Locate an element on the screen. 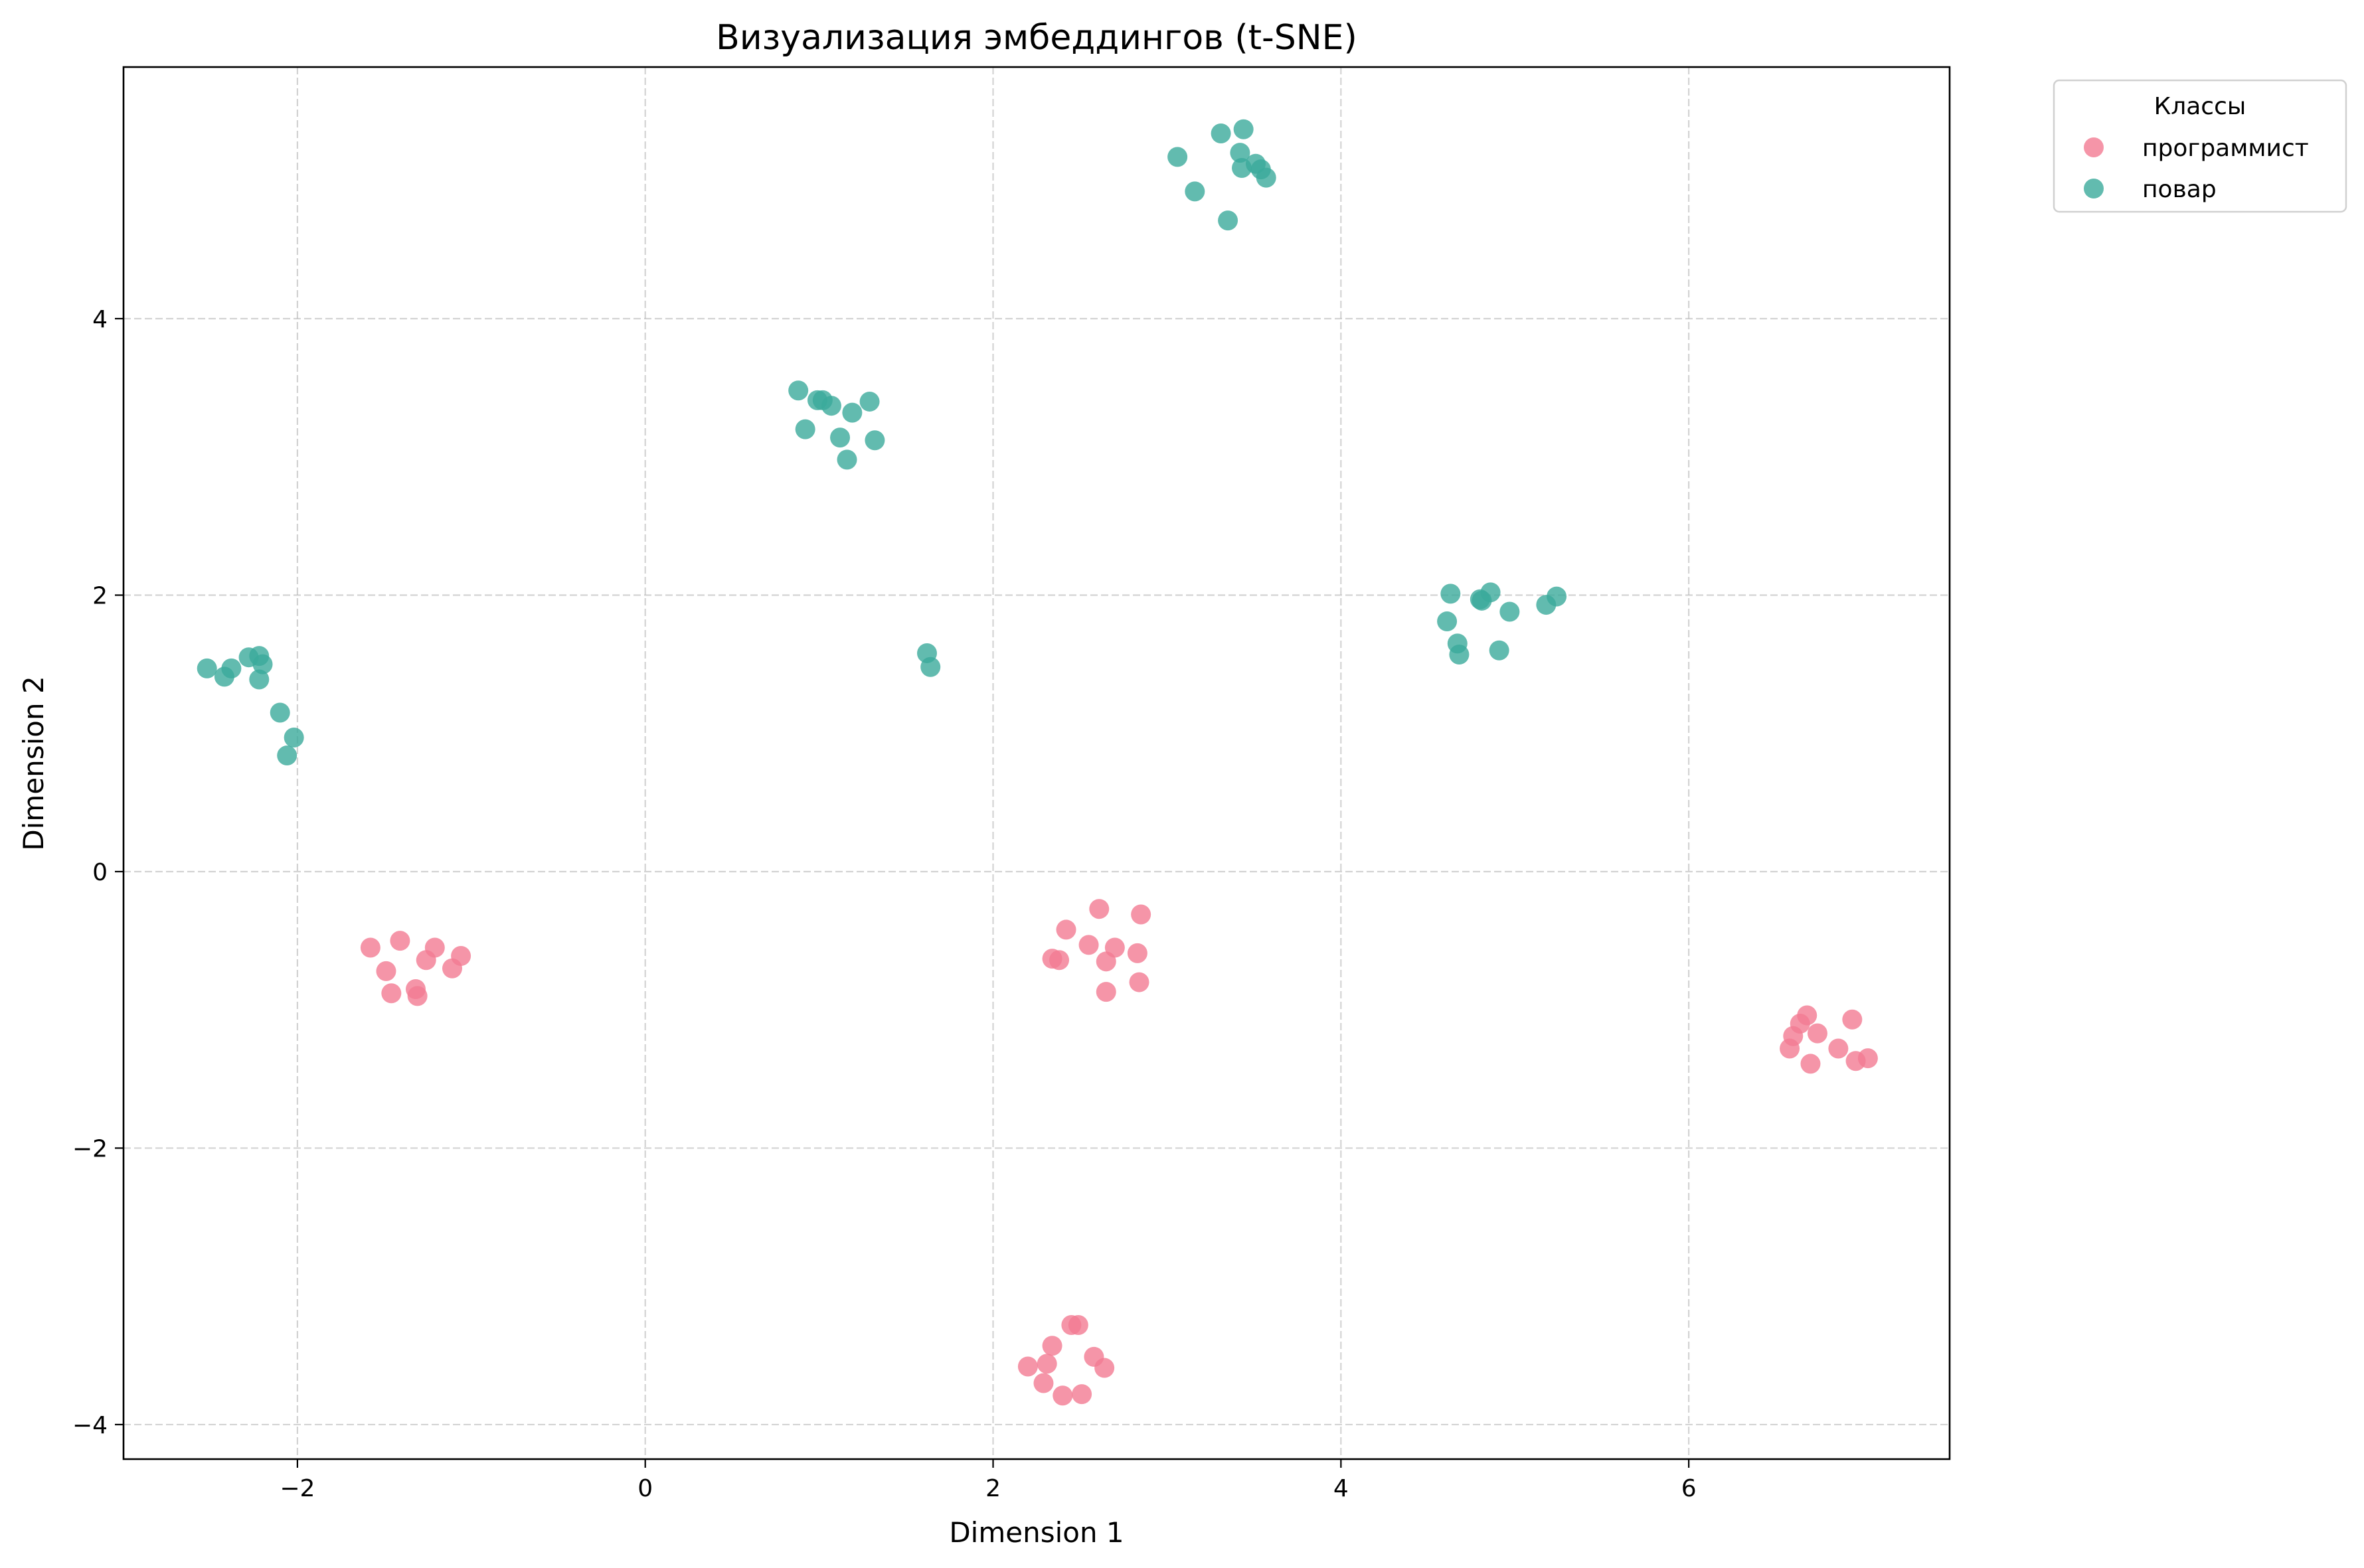 Image resolution: width=2364 pixels, height=1568 pixels. legend-entry-cook: повар is located at coordinates (2179, 189).